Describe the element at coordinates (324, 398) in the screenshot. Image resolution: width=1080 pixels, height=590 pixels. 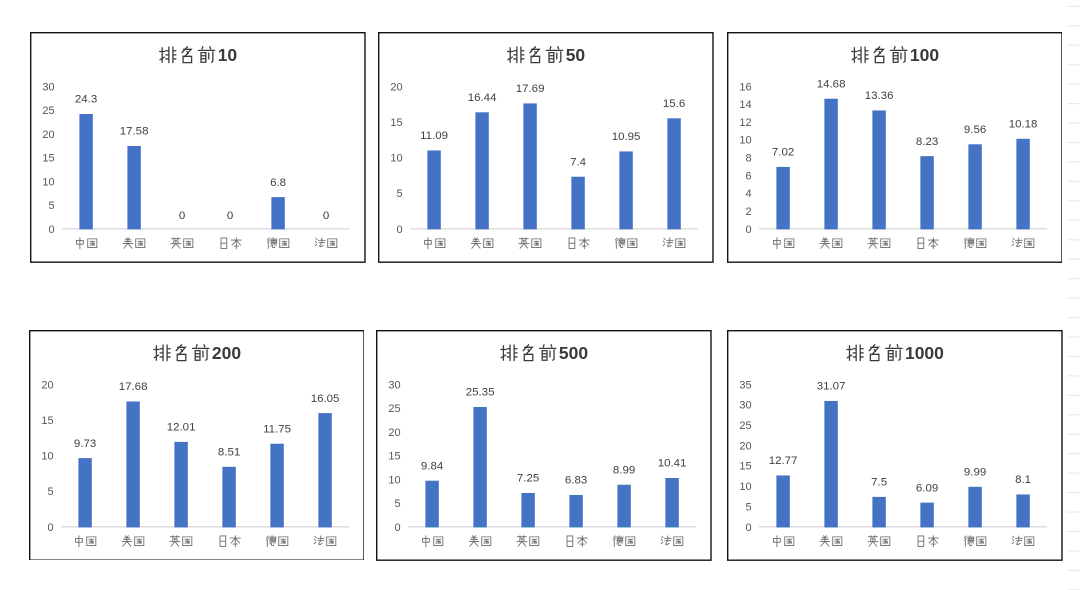
I see `svg-text: 16.05` at that location.